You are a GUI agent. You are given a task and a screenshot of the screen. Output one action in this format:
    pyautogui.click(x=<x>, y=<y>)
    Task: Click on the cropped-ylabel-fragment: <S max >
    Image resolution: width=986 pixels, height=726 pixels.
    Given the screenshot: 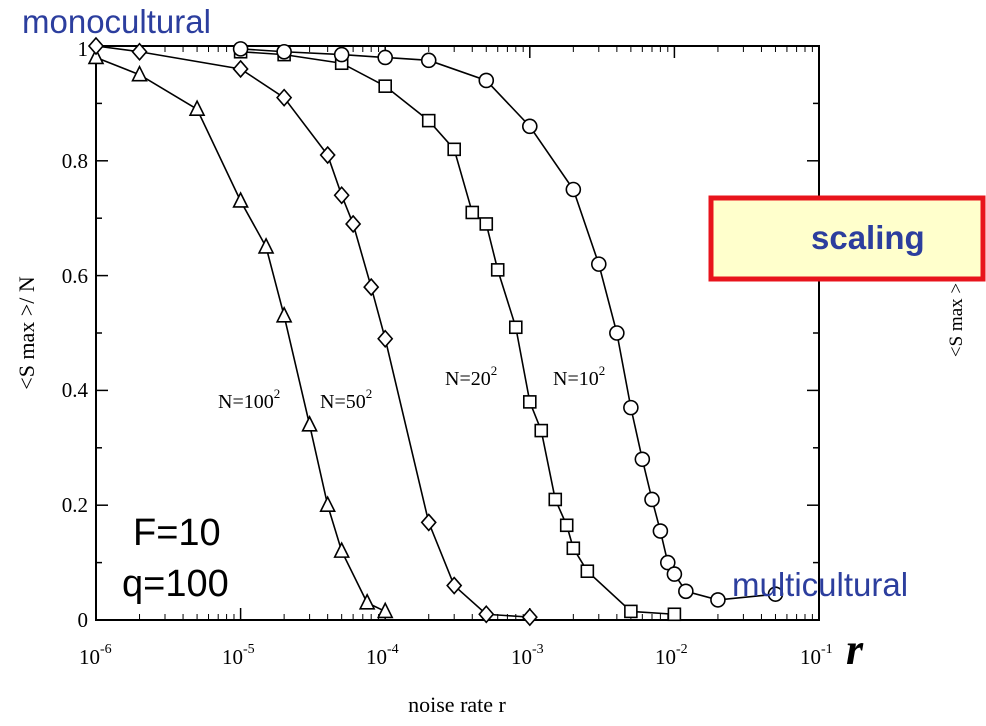 What is the action you would take?
    pyautogui.click(x=956, y=320)
    